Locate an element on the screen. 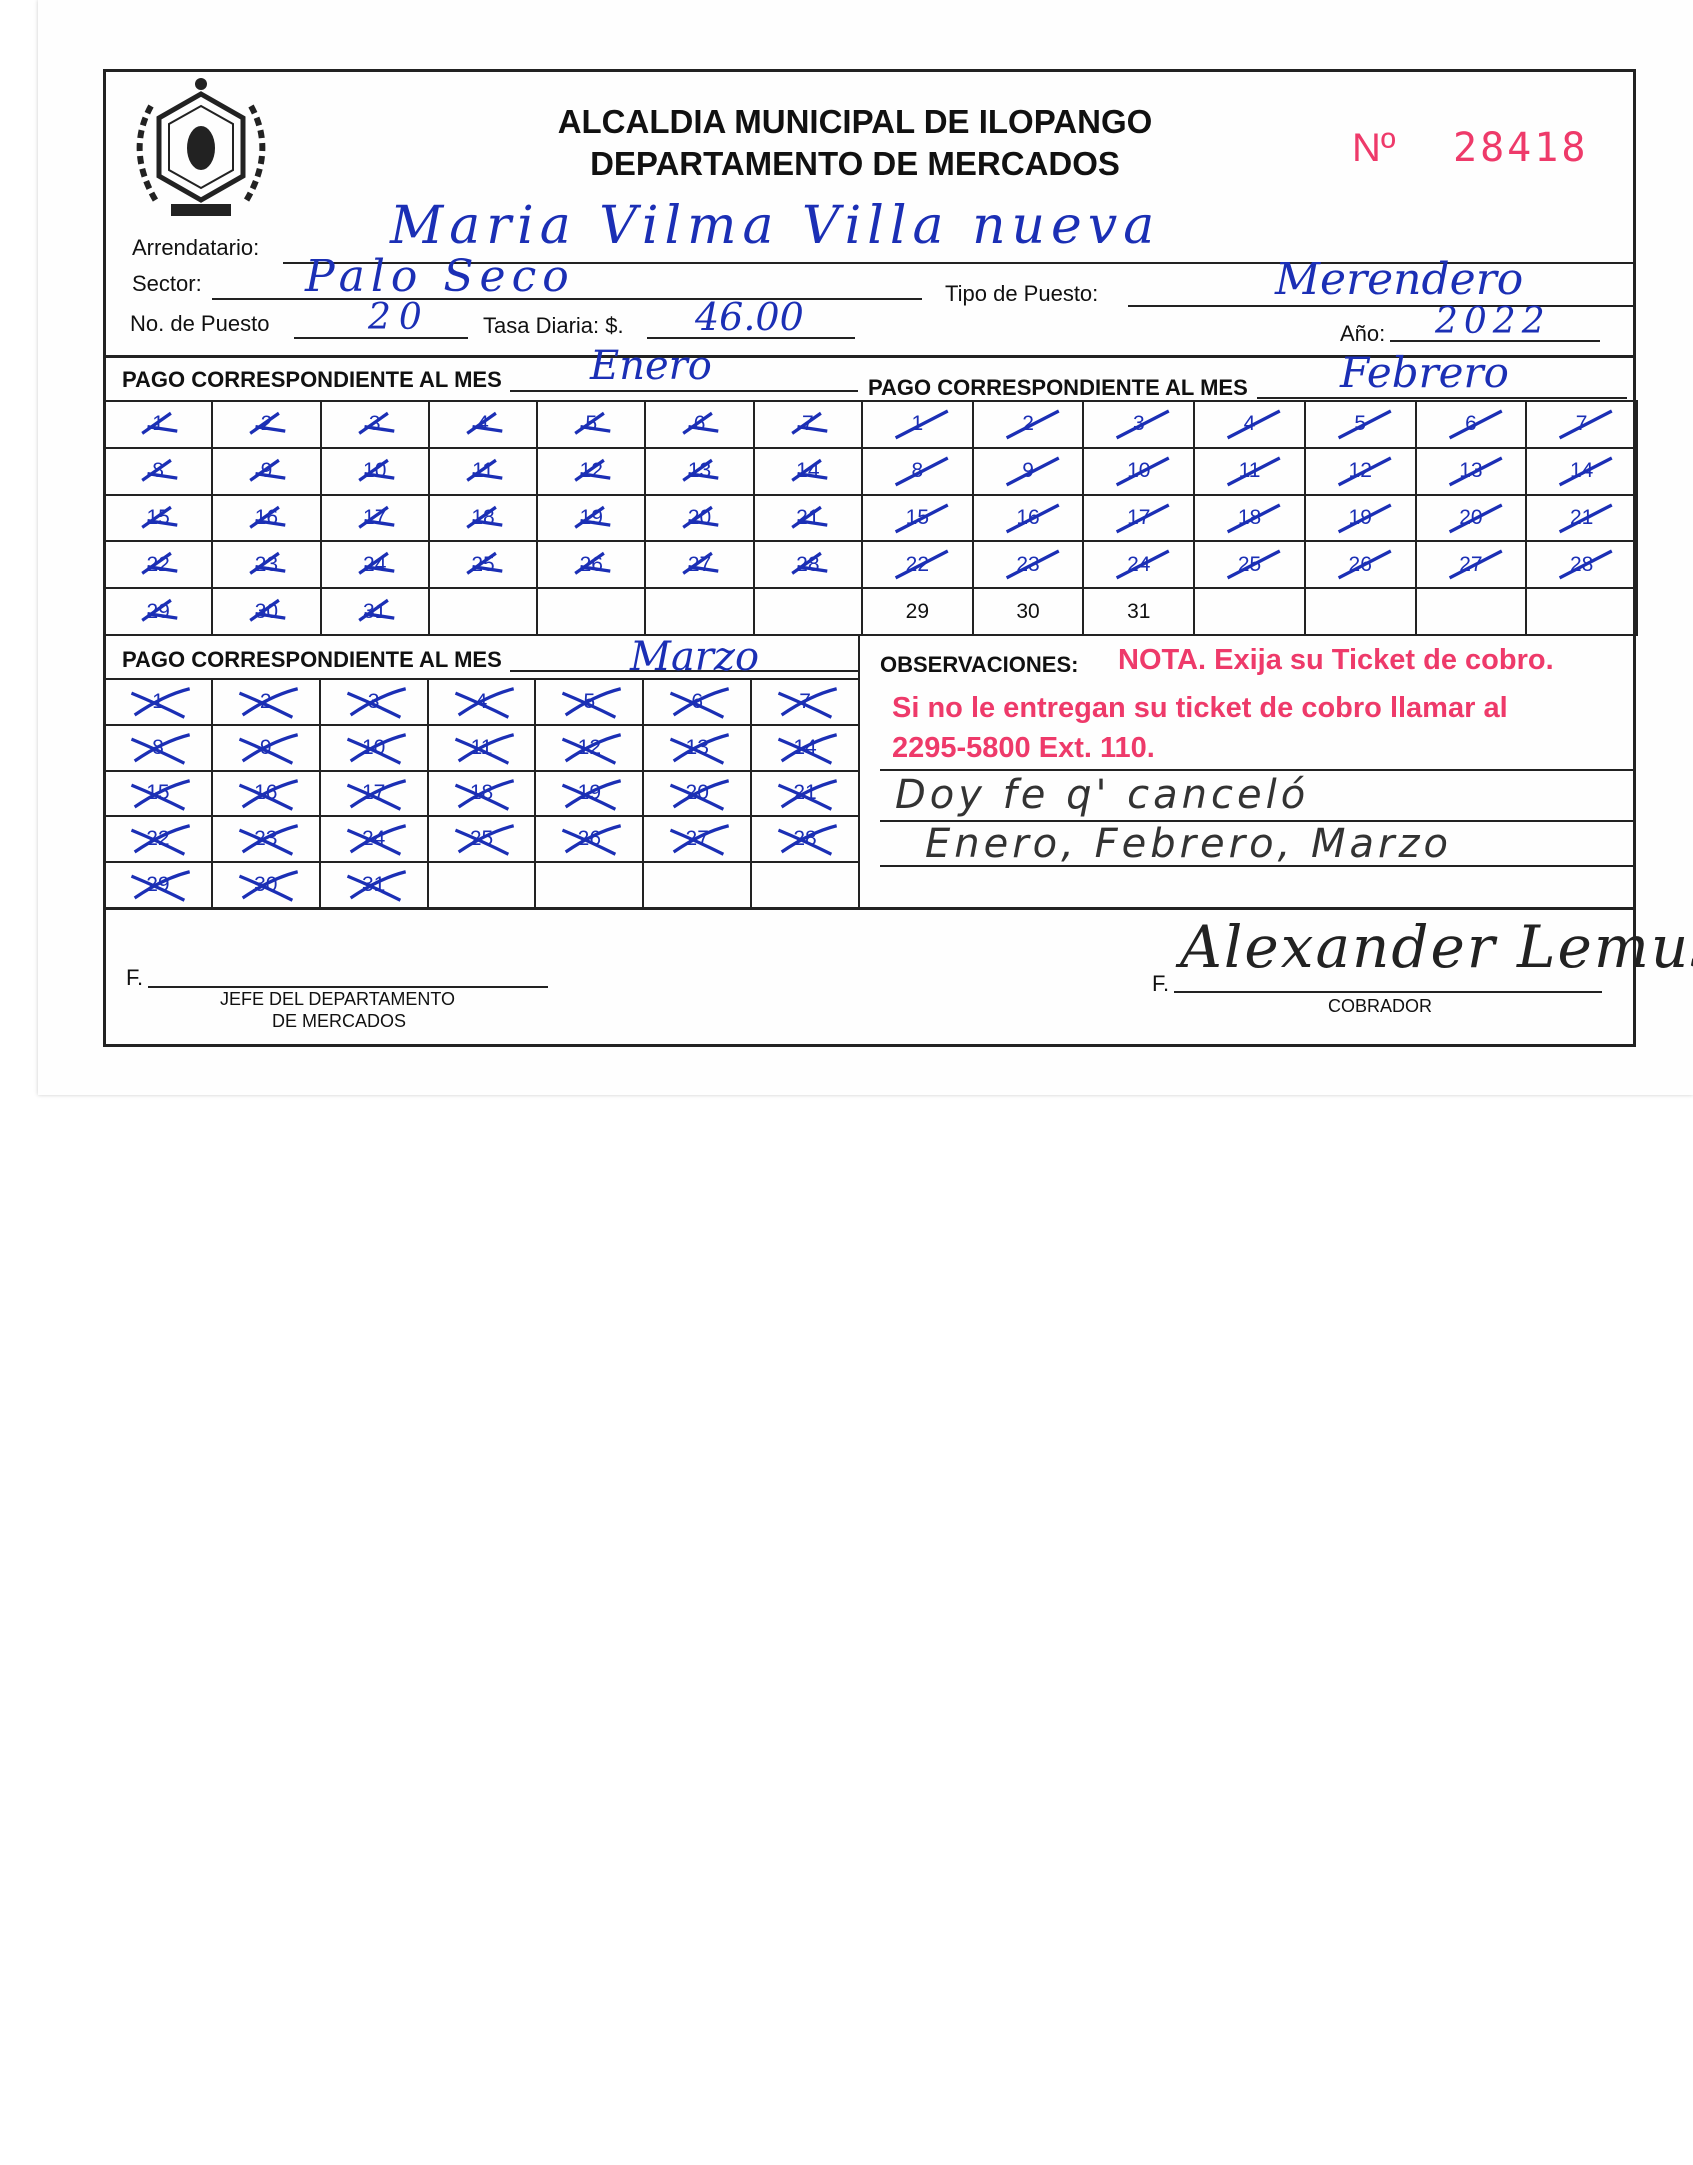  day-number: 18 is located at coordinates (481, 793).